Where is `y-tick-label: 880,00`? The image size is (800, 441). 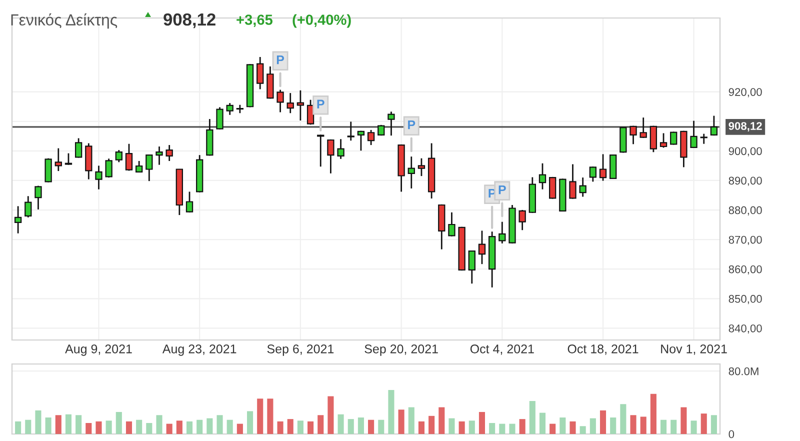
y-tick-label: 880,00 is located at coordinates (745, 211).